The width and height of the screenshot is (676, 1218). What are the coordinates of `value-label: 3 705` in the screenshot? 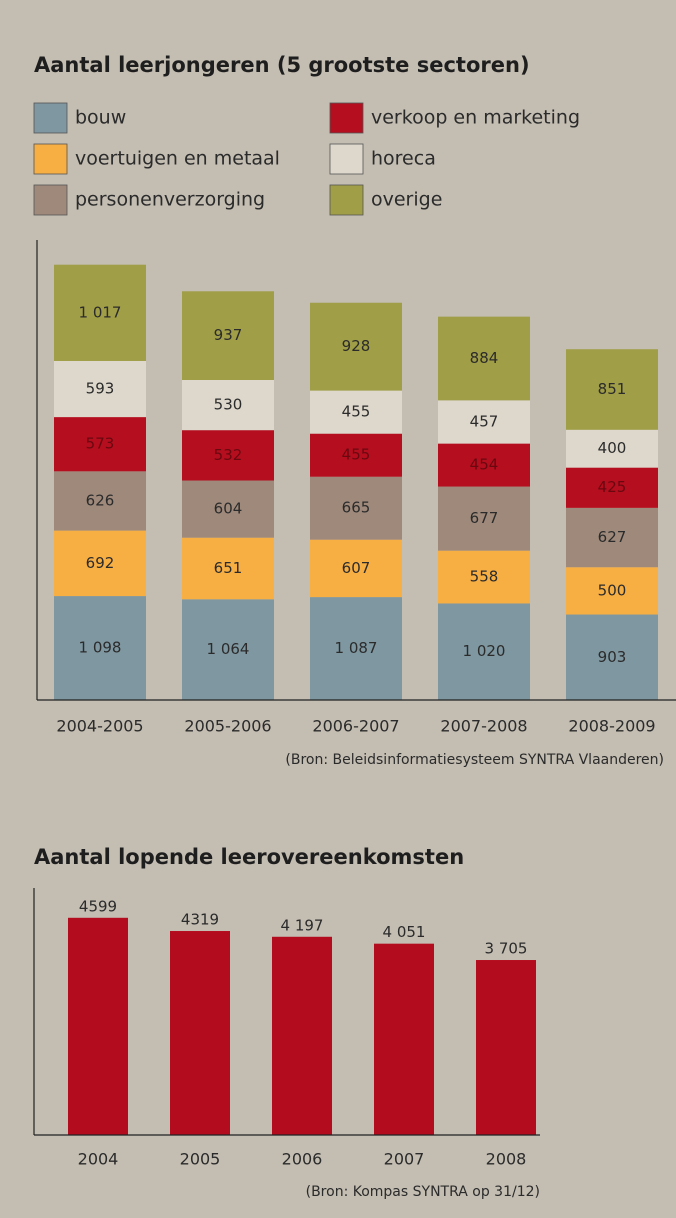 It's located at (506, 949).